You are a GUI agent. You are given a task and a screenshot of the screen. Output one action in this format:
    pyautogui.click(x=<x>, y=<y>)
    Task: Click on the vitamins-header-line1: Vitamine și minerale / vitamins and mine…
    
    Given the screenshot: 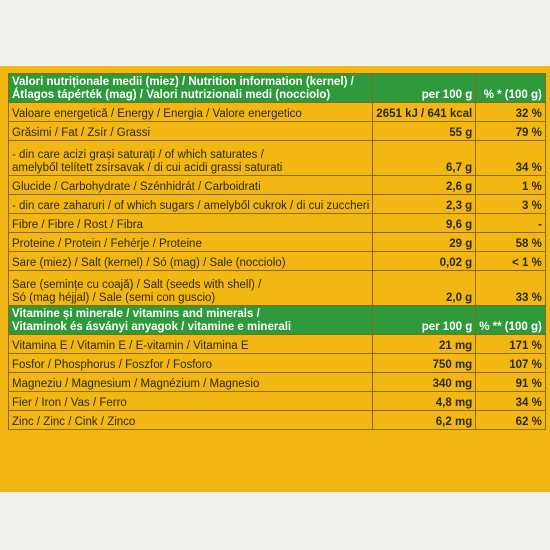 What is the action you would take?
    pyautogui.click(x=136, y=314)
    